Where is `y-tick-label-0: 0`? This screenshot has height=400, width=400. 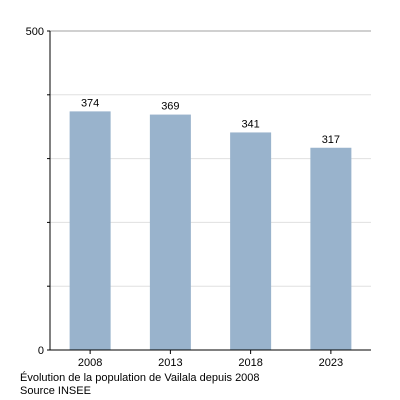
y-tick-label-0: 0 is located at coordinates (41, 351).